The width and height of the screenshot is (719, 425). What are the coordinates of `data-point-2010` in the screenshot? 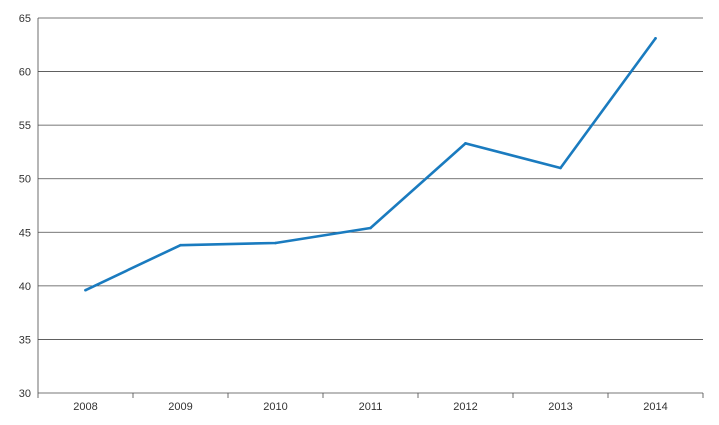 It's located at (275, 243).